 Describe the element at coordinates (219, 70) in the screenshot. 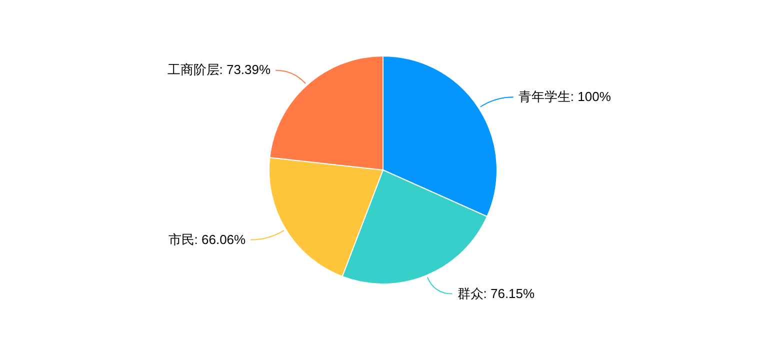

I see `slice-label: 工商阶层: 73.39%` at that location.